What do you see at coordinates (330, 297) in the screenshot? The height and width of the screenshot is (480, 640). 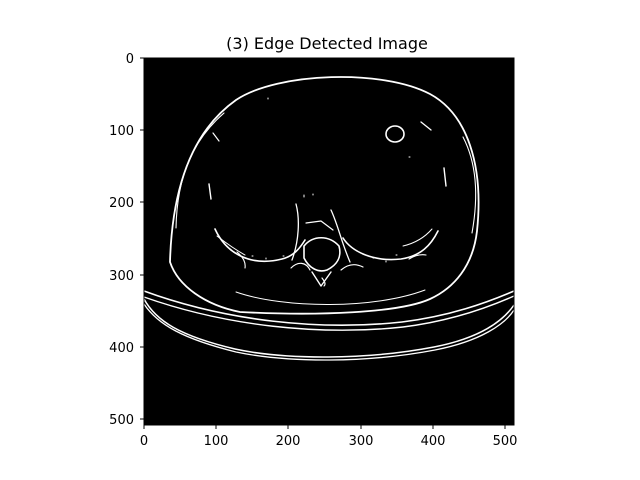 I see `lower-body-edge` at bounding box center [330, 297].